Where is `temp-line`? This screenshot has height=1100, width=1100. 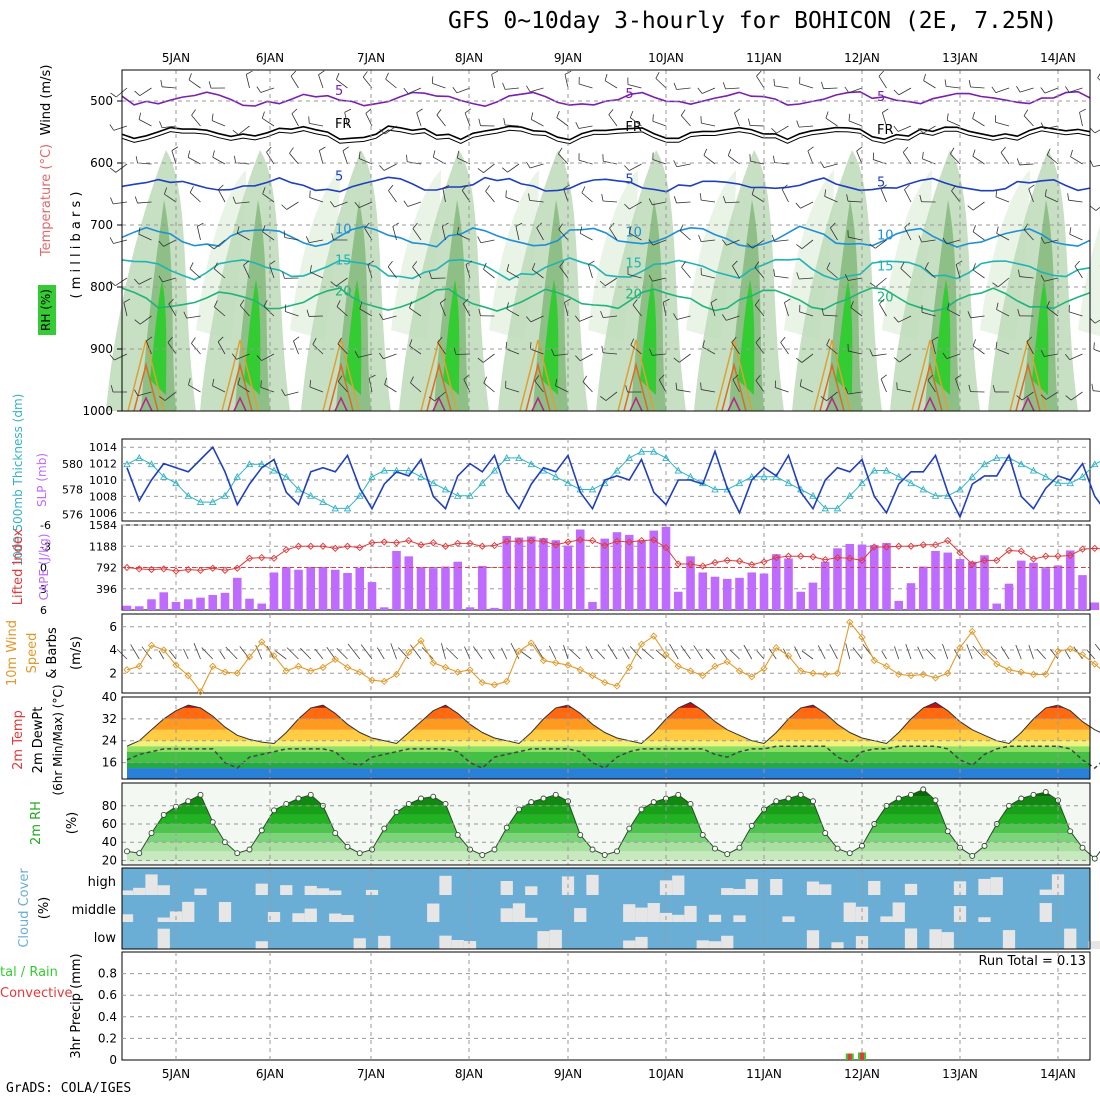
temp-line is located at coordinates (613, 724).